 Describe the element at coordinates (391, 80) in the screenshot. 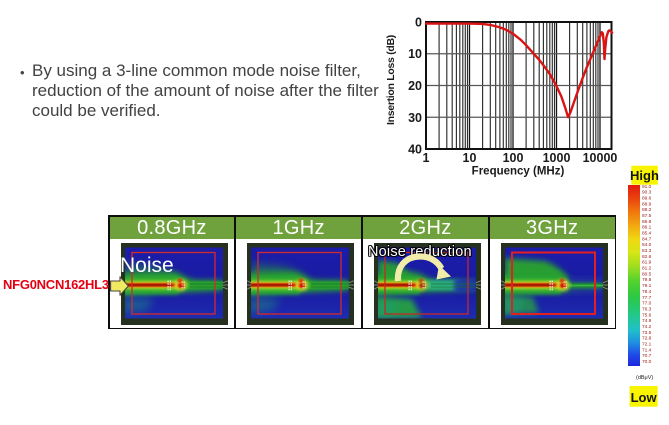

I see `svg-text: Insertion Loss (dB)` at that location.